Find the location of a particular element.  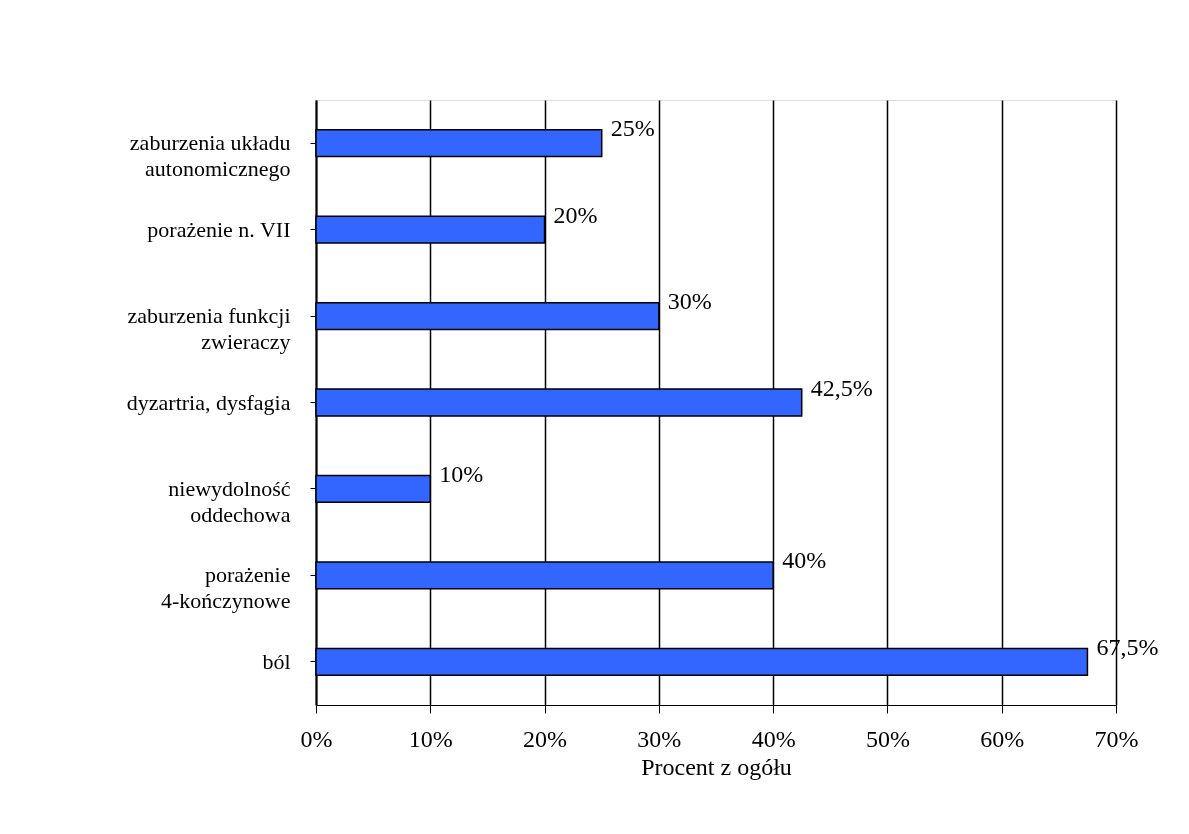

x-tick-label: 30% is located at coordinates (659, 738).